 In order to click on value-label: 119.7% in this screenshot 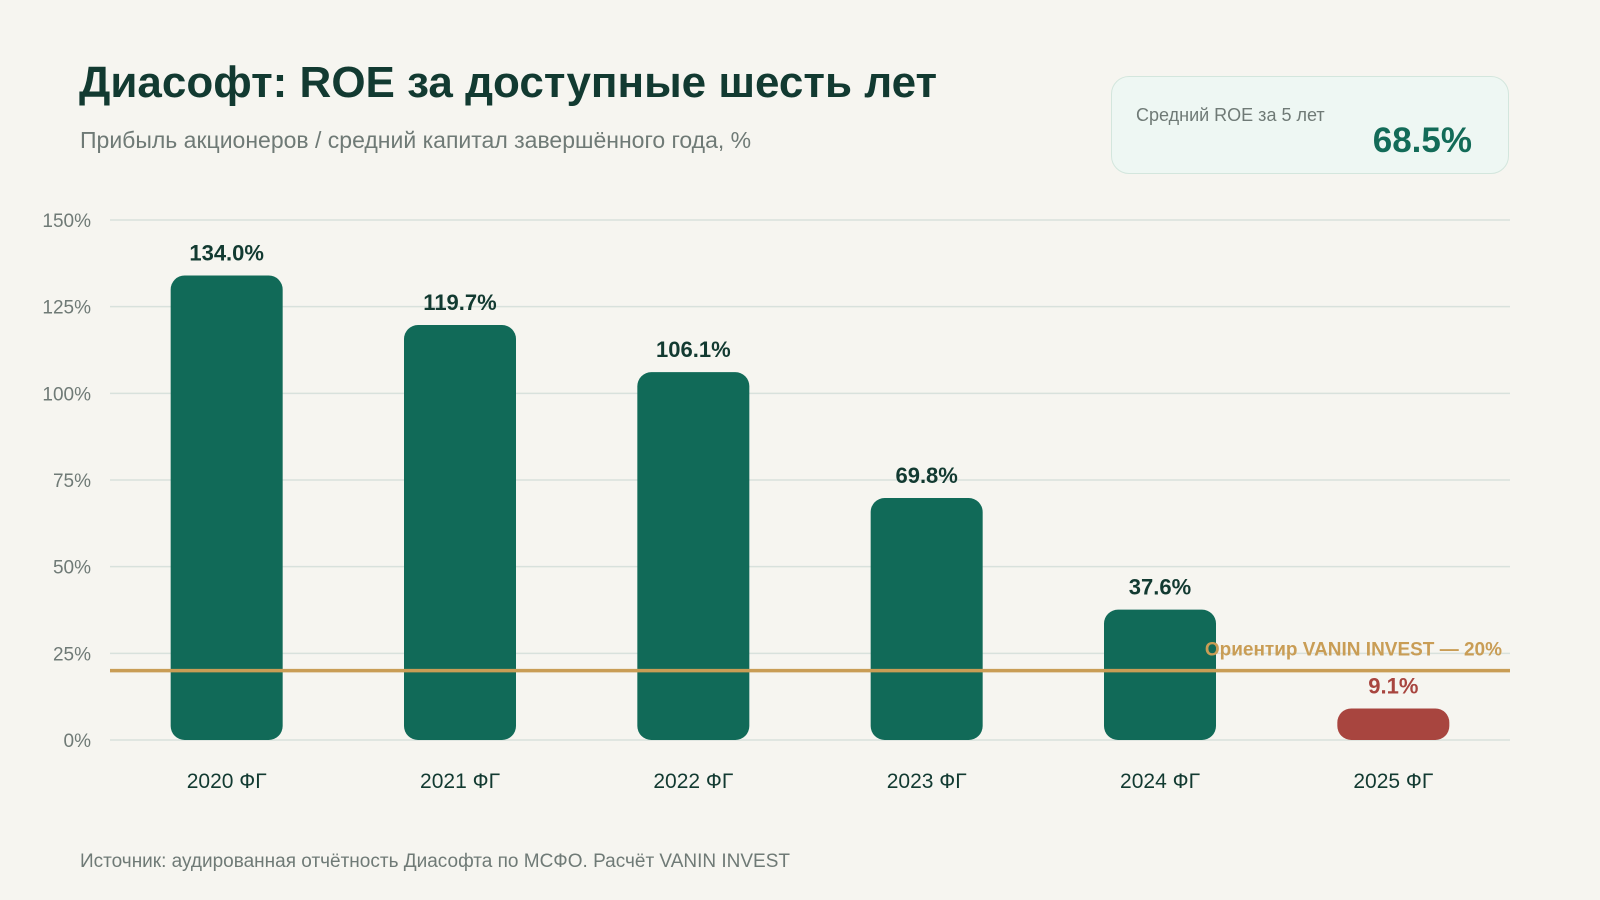, I will do `click(459, 302)`.